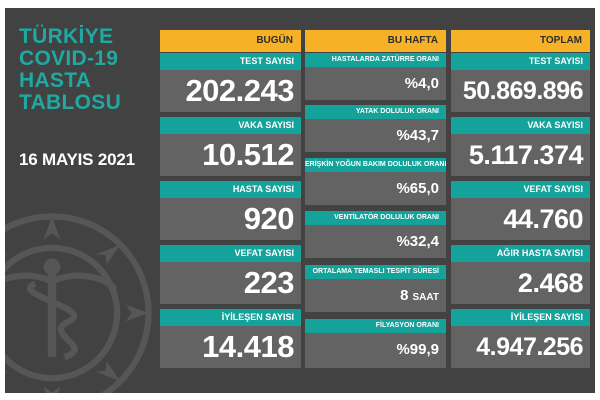  Describe the element at coordinates (375, 165) in the screenshot. I see `week-icu-label: ERİŞKİN YOĞUN BAKIM DOLULUK ORANI` at that location.